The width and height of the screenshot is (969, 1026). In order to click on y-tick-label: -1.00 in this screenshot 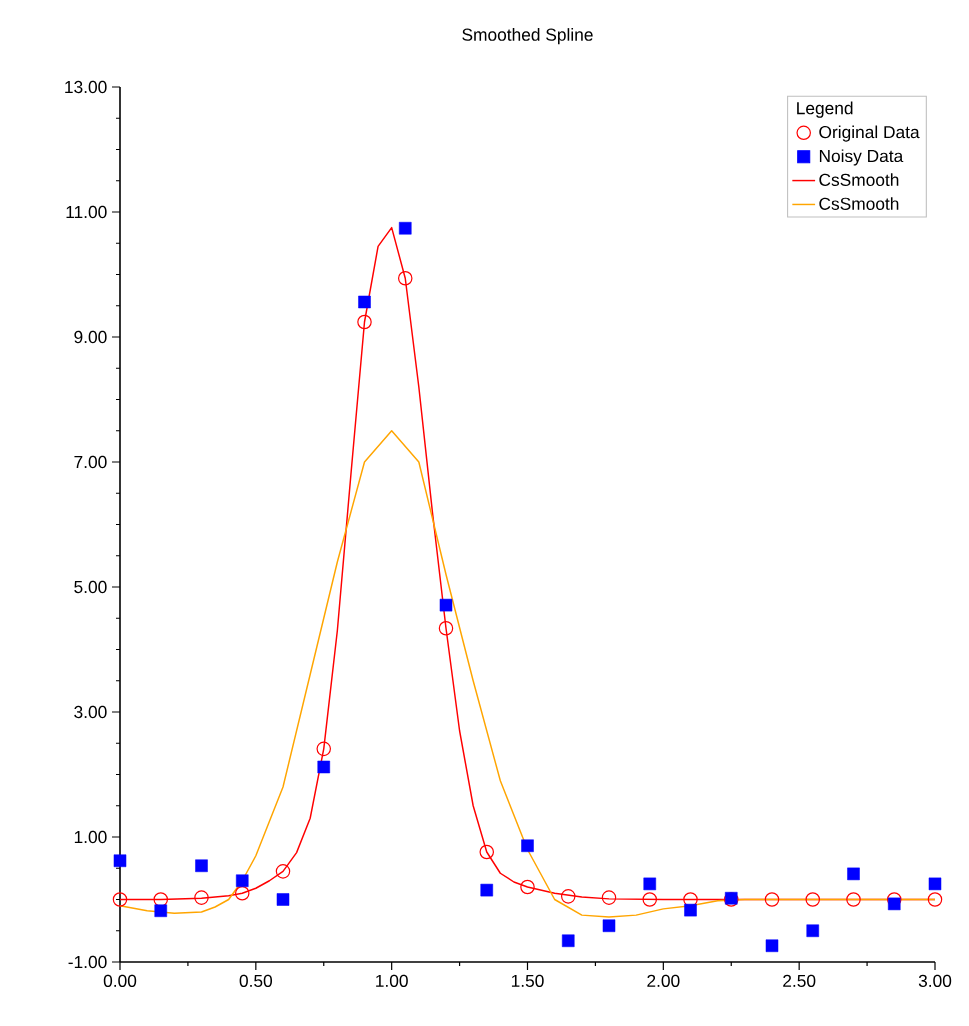, I will do `click(87, 962)`.